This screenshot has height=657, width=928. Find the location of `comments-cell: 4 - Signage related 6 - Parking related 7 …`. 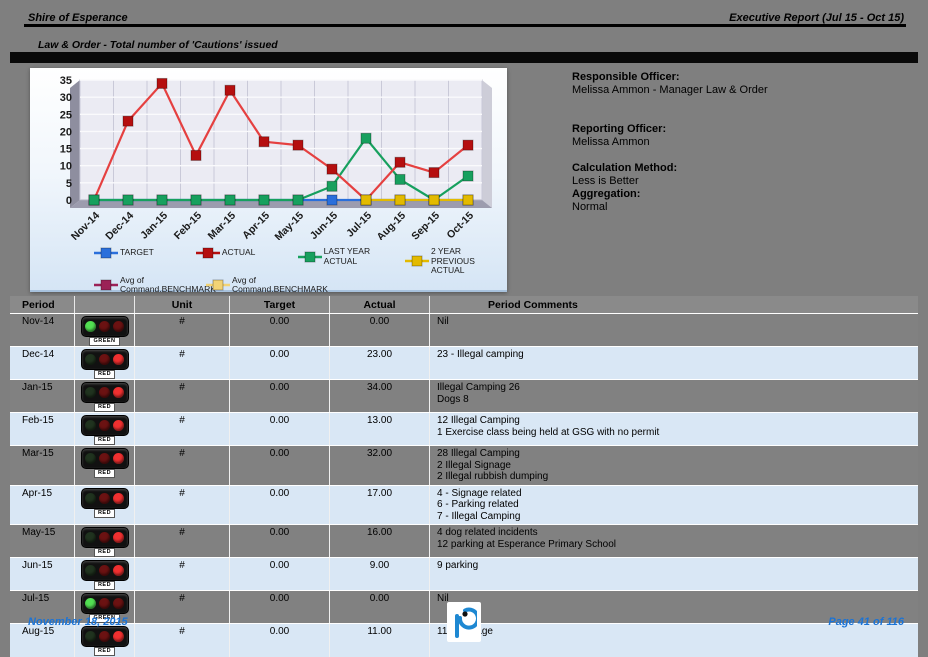

comments-cell: 4 - Signage related 6 - Parking related 7 … is located at coordinates (674, 505).